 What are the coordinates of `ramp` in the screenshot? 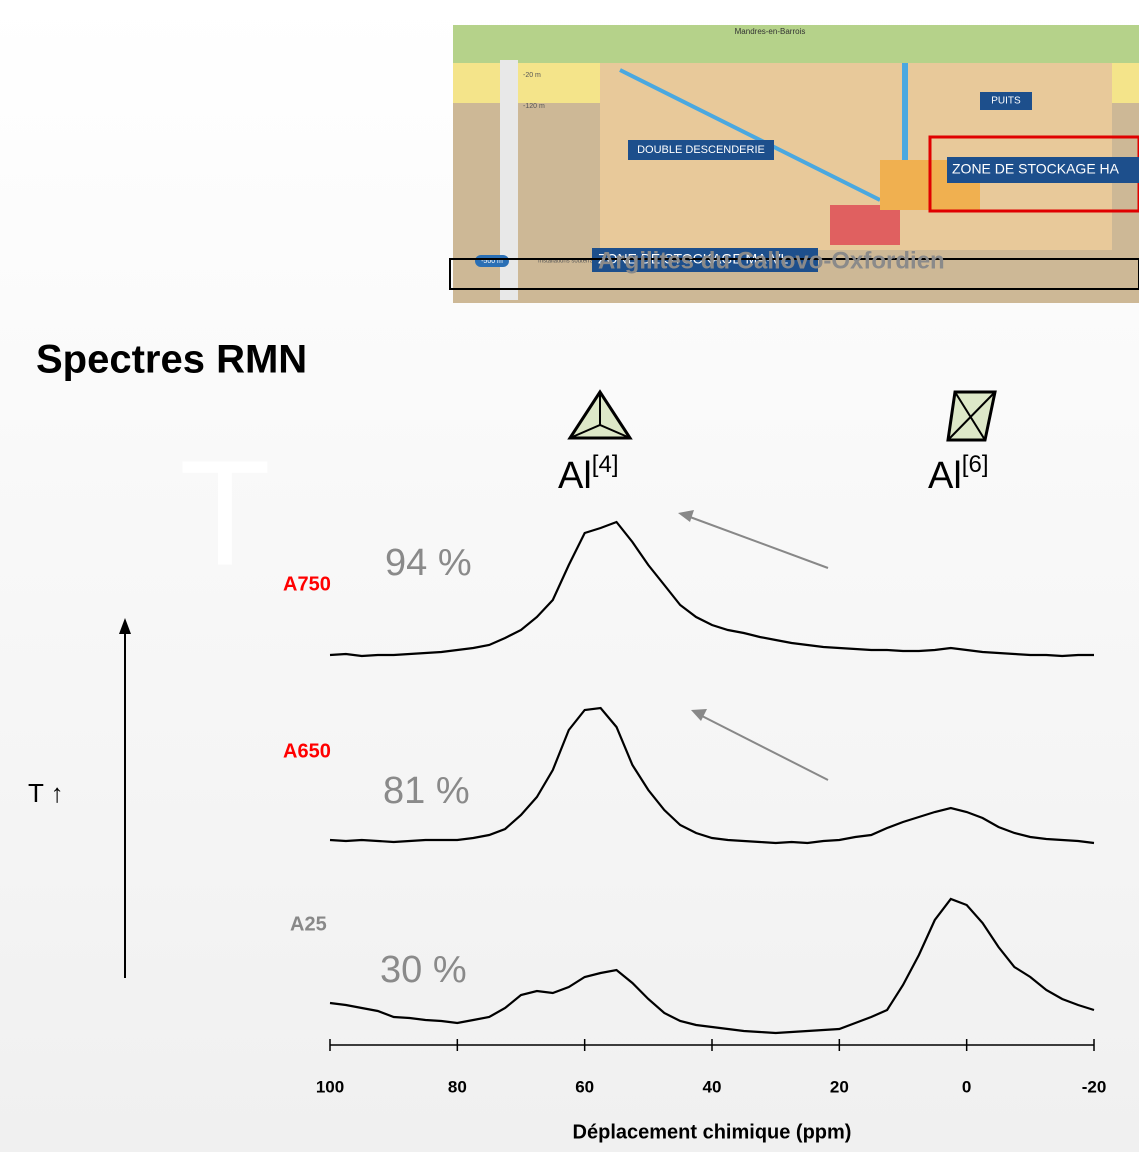 It's located at (750, 135).